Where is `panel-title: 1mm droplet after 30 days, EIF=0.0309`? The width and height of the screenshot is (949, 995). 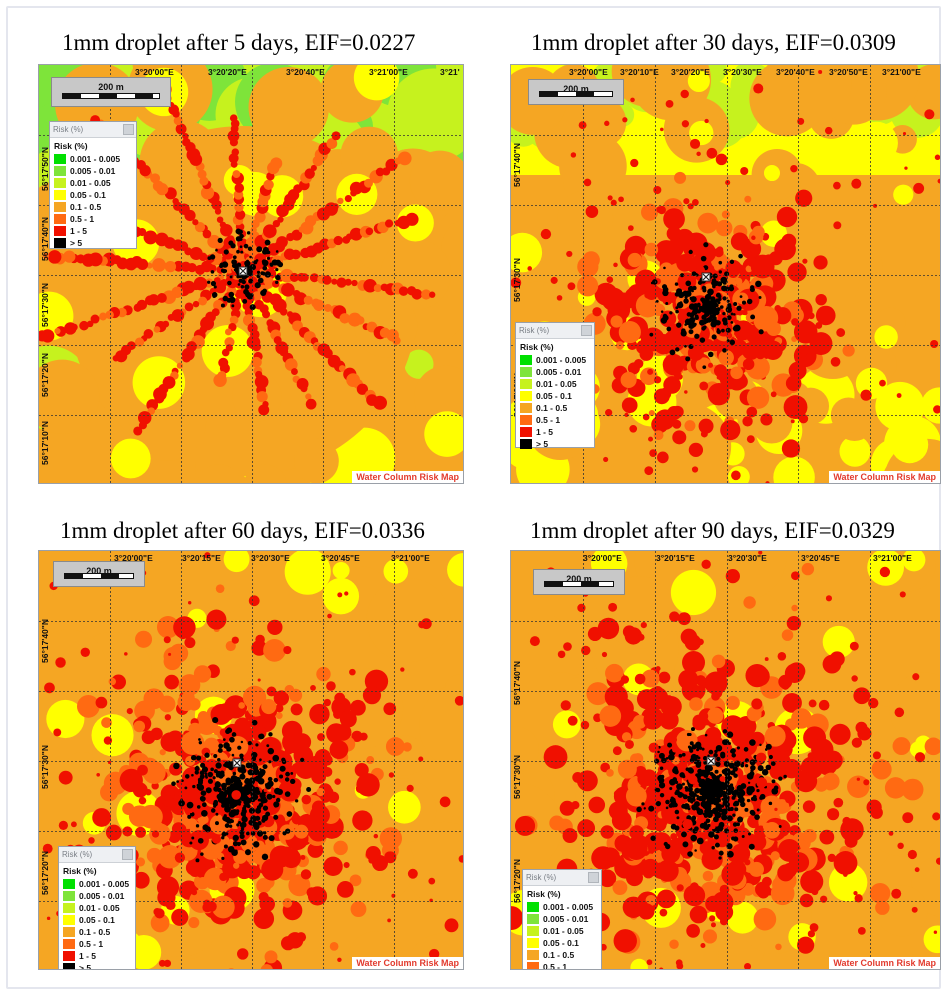
panel-title: 1mm droplet after 30 days, EIF=0.0309 is located at coordinates (713, 42).